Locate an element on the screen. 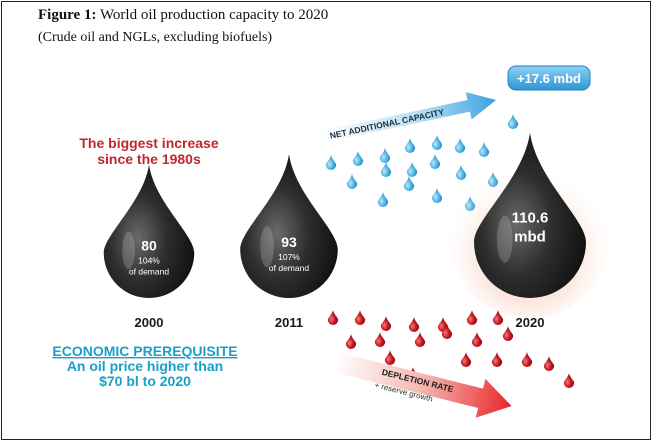 The width and height of the screenshot is (654, 443). figure-subtitle: (Crude oil and NGLs, excluding biofuels) is located at coordinates (155, 37).